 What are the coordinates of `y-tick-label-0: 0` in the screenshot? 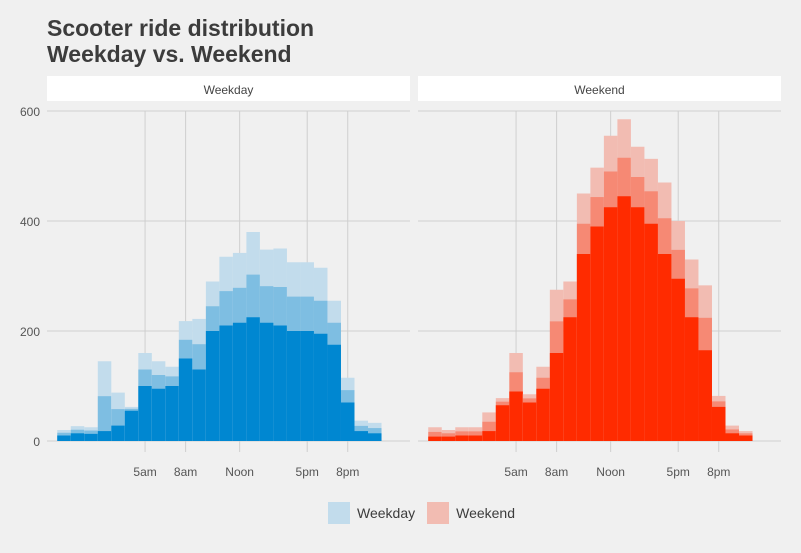 It's located at (36, 442).